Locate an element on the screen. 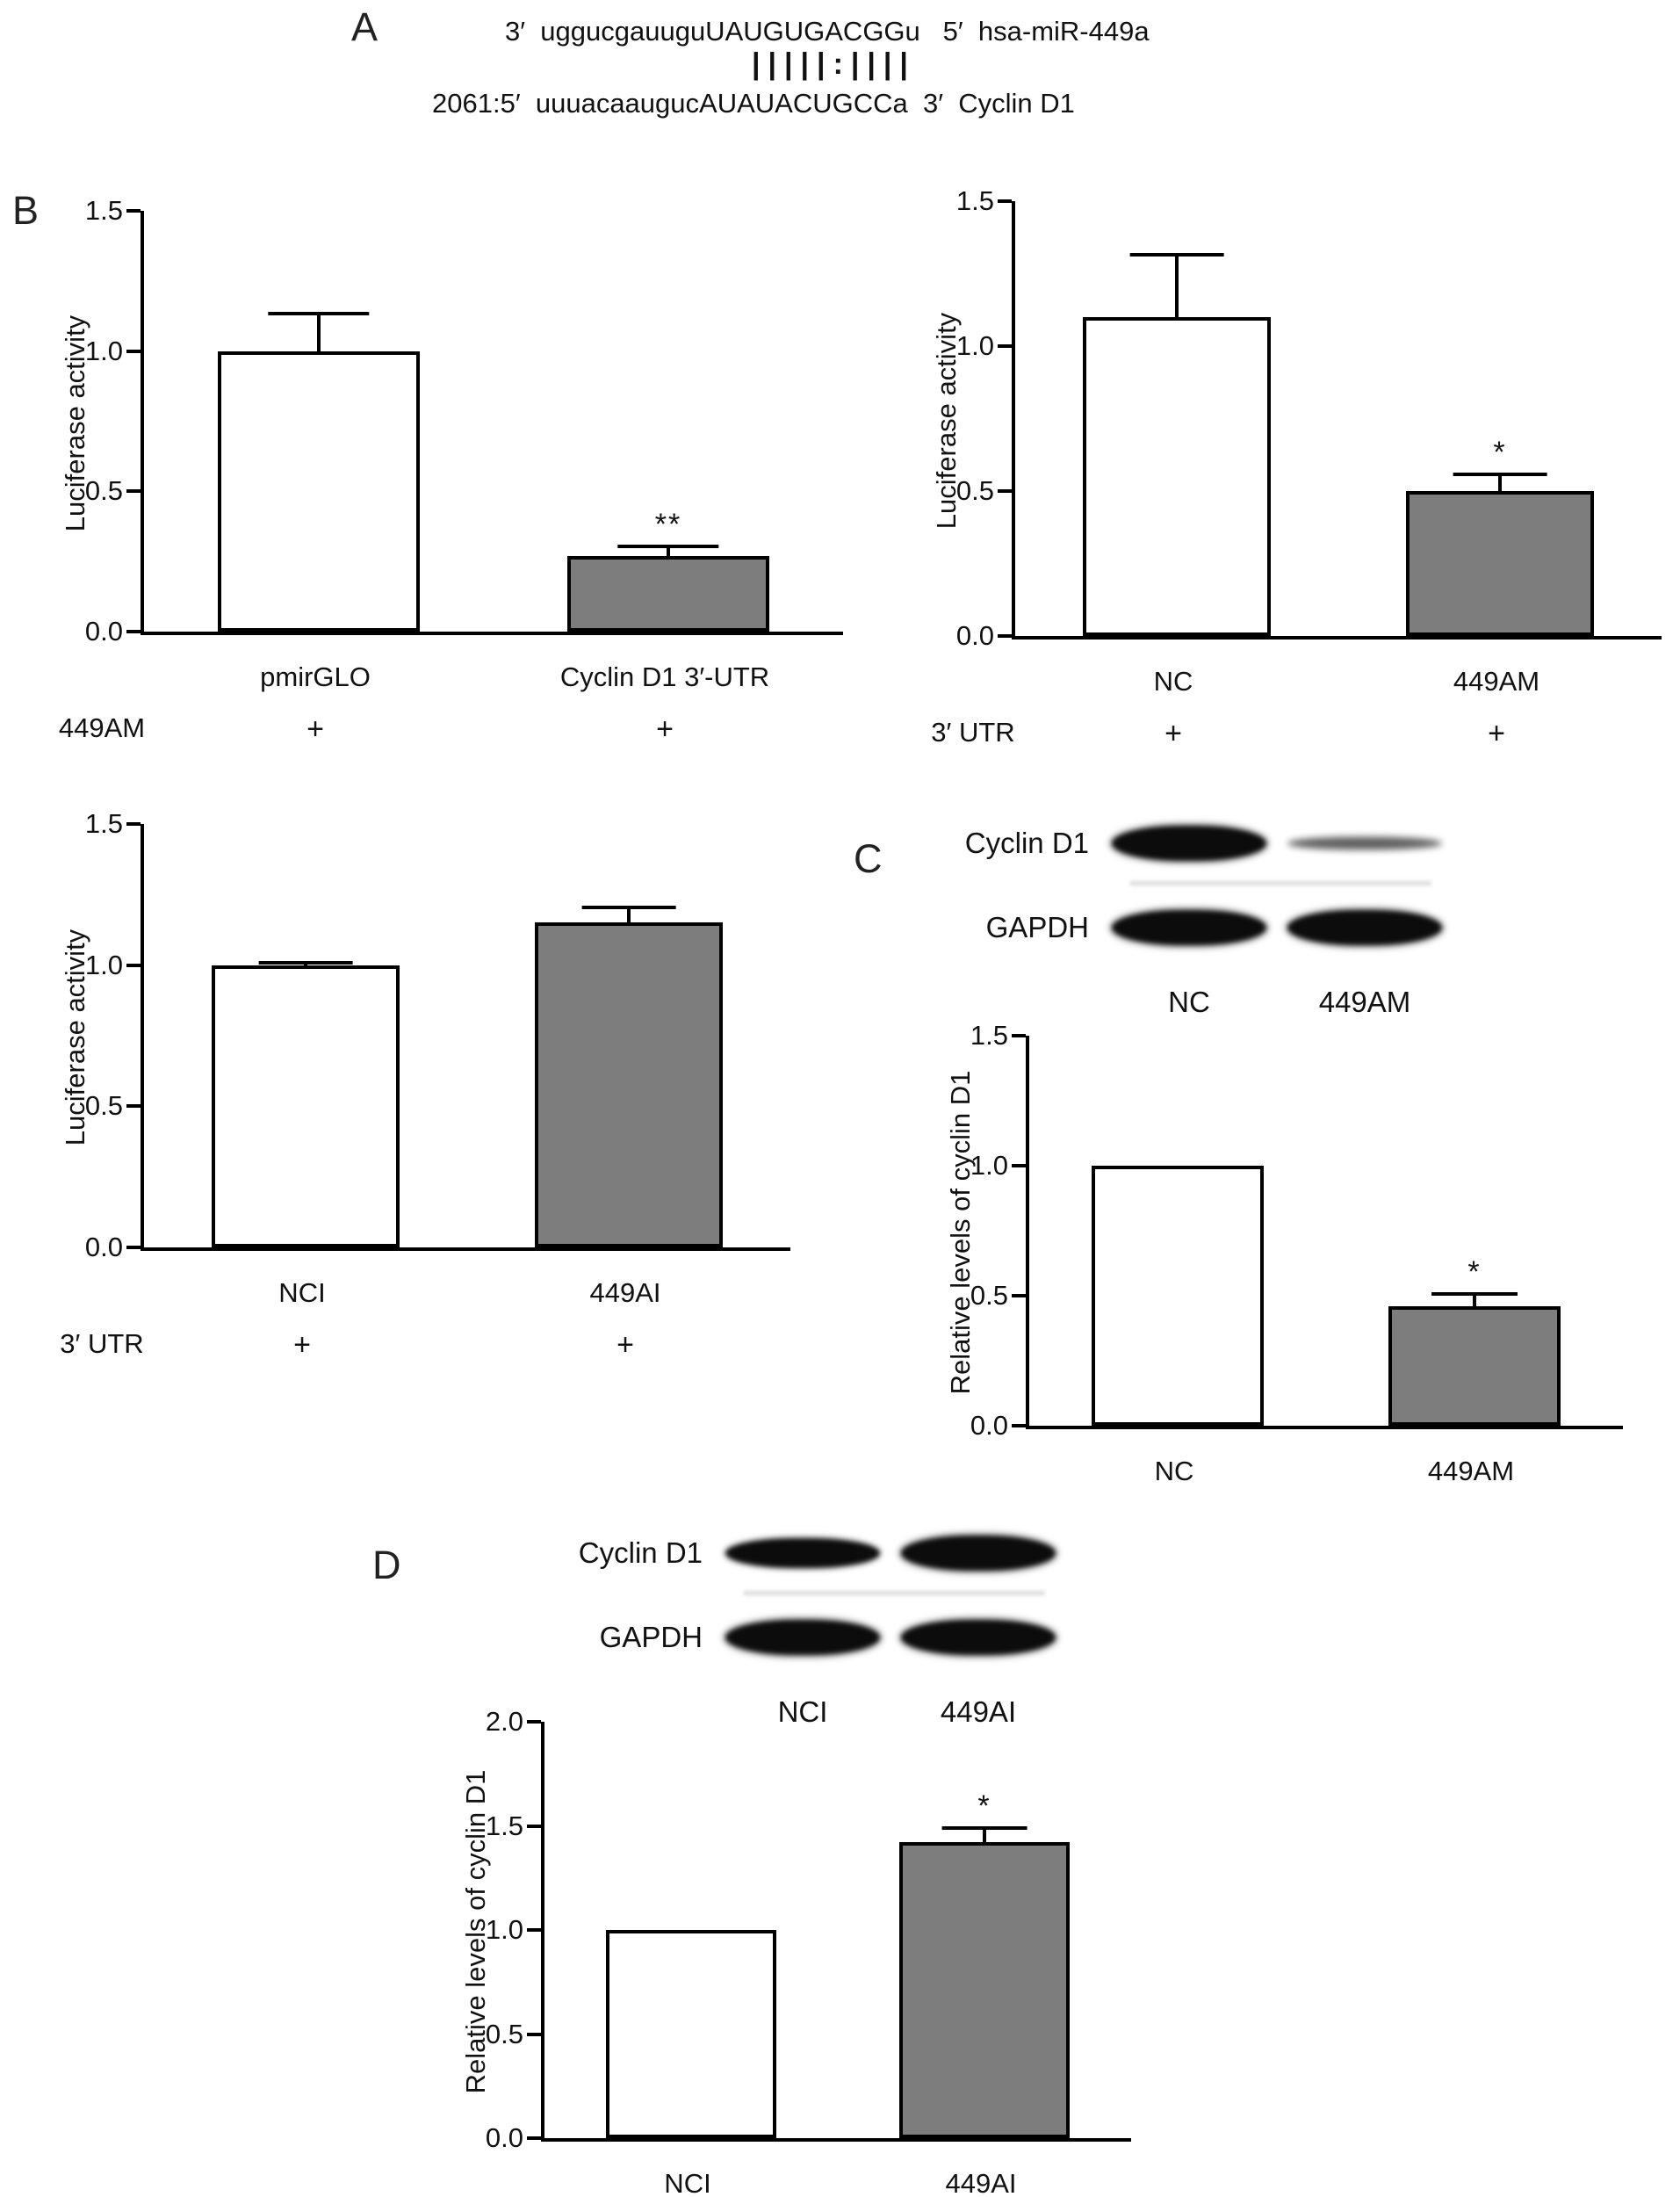 Image resolution: width=1680 pixels, height=2197 pixels. condition-row: 449AM + + is located at coordinates (449, 730).